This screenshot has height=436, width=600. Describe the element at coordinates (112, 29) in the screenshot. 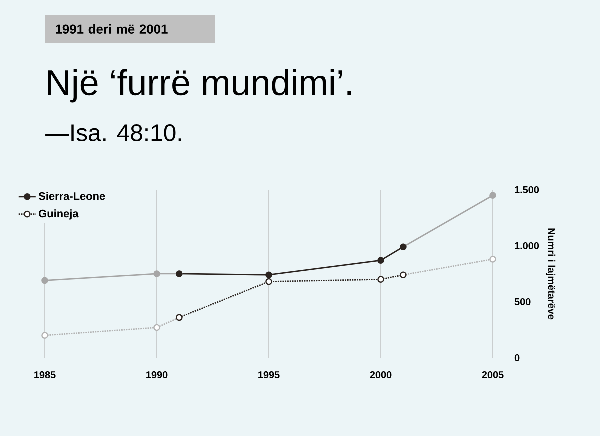

I see `text: 1991 deri më 2001` at that location.